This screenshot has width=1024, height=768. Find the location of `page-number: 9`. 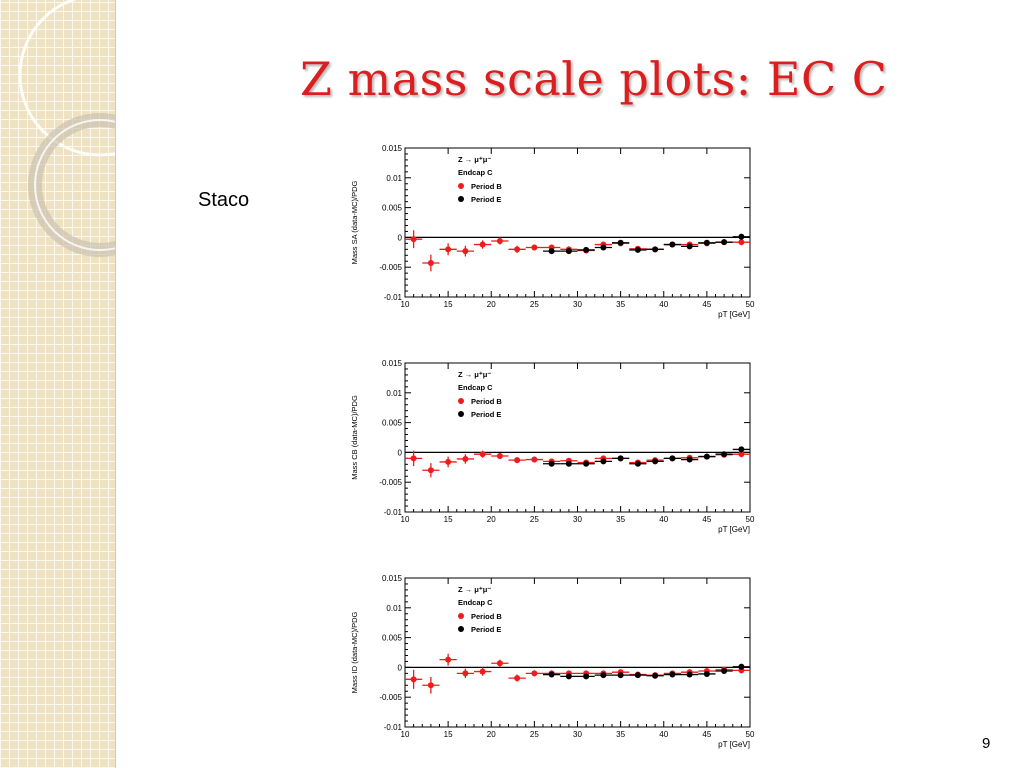

page-number: 9 is located at coordinates (986, 743).